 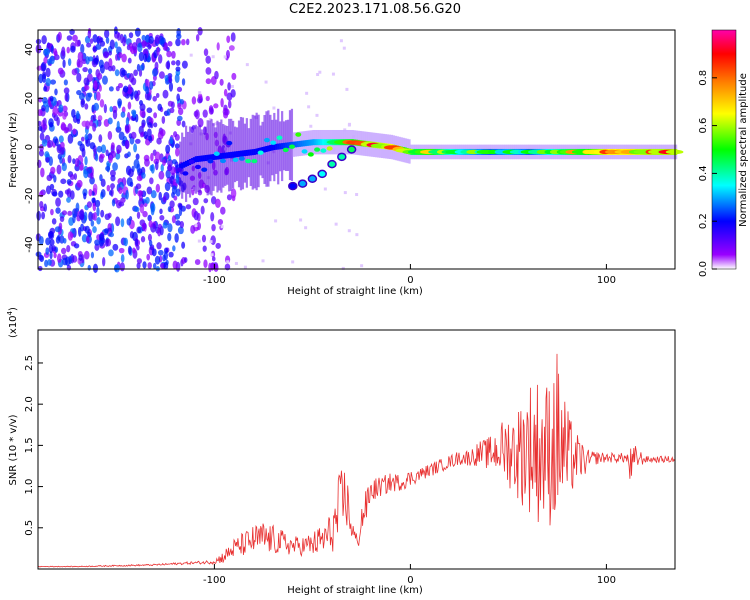 What do you see at coordinates (430, 155) in the screenshot?
I see `spectrogram-ridge-layer` at bounding box center [430, 155].